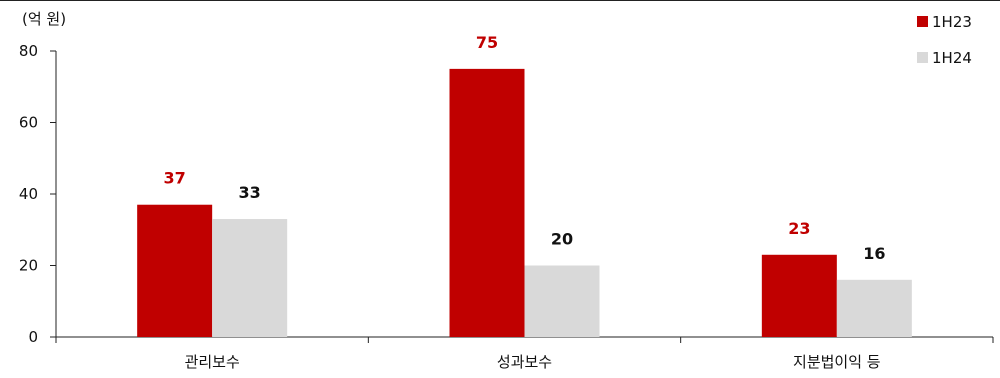 This screenshot has width=1000, height=378. Describe the element at coordinates (28, 266) in the screenshot. I see `y-tick-label: 20` at that location.